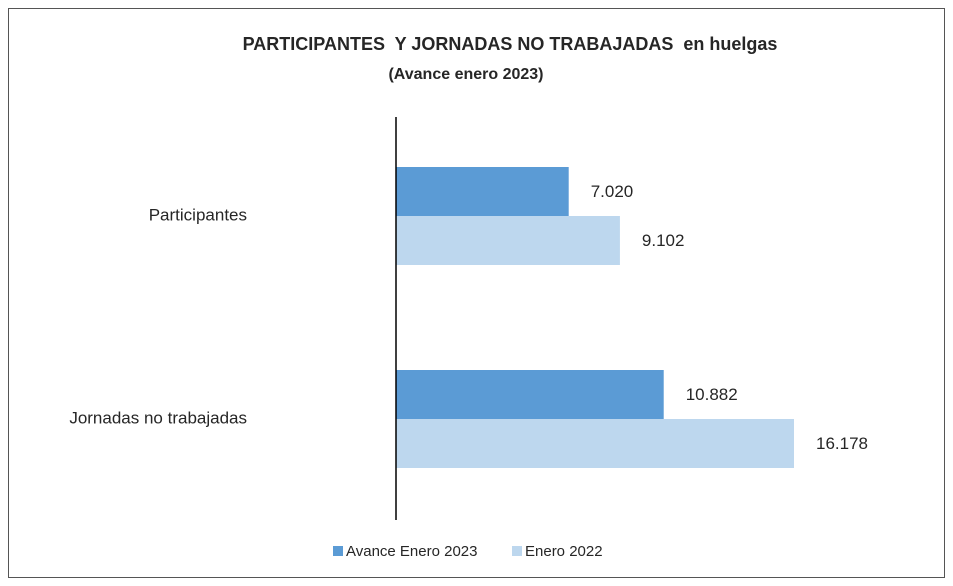 The width and height of the screenshot is (953, 586). I want to click on chart-subtitle: (Avance enero 2023), so click(465, 74).